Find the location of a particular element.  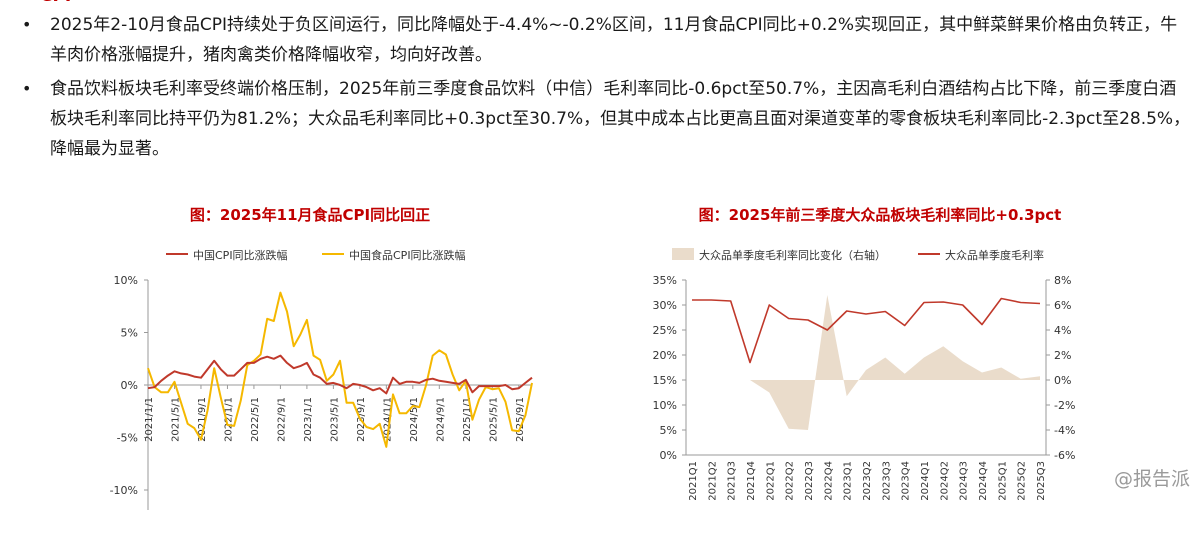

x-tick-label: 2021Q3 is located at coordinates (732, 481).